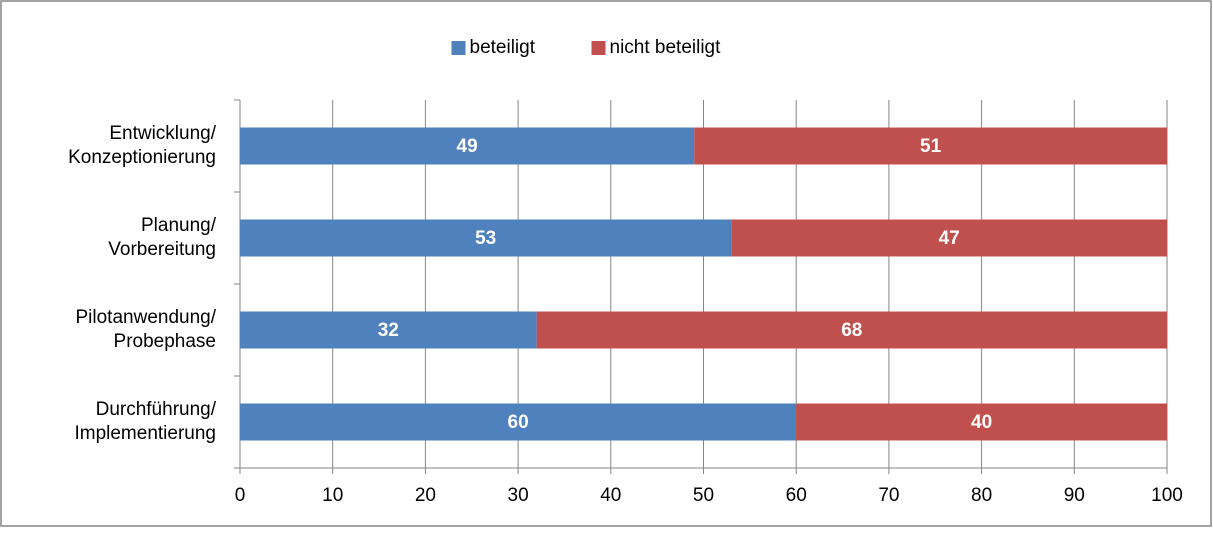 Image resolution: width=1213 pixels, height=533 pixels. I want to click on value-label: 53, so click(485, 238).